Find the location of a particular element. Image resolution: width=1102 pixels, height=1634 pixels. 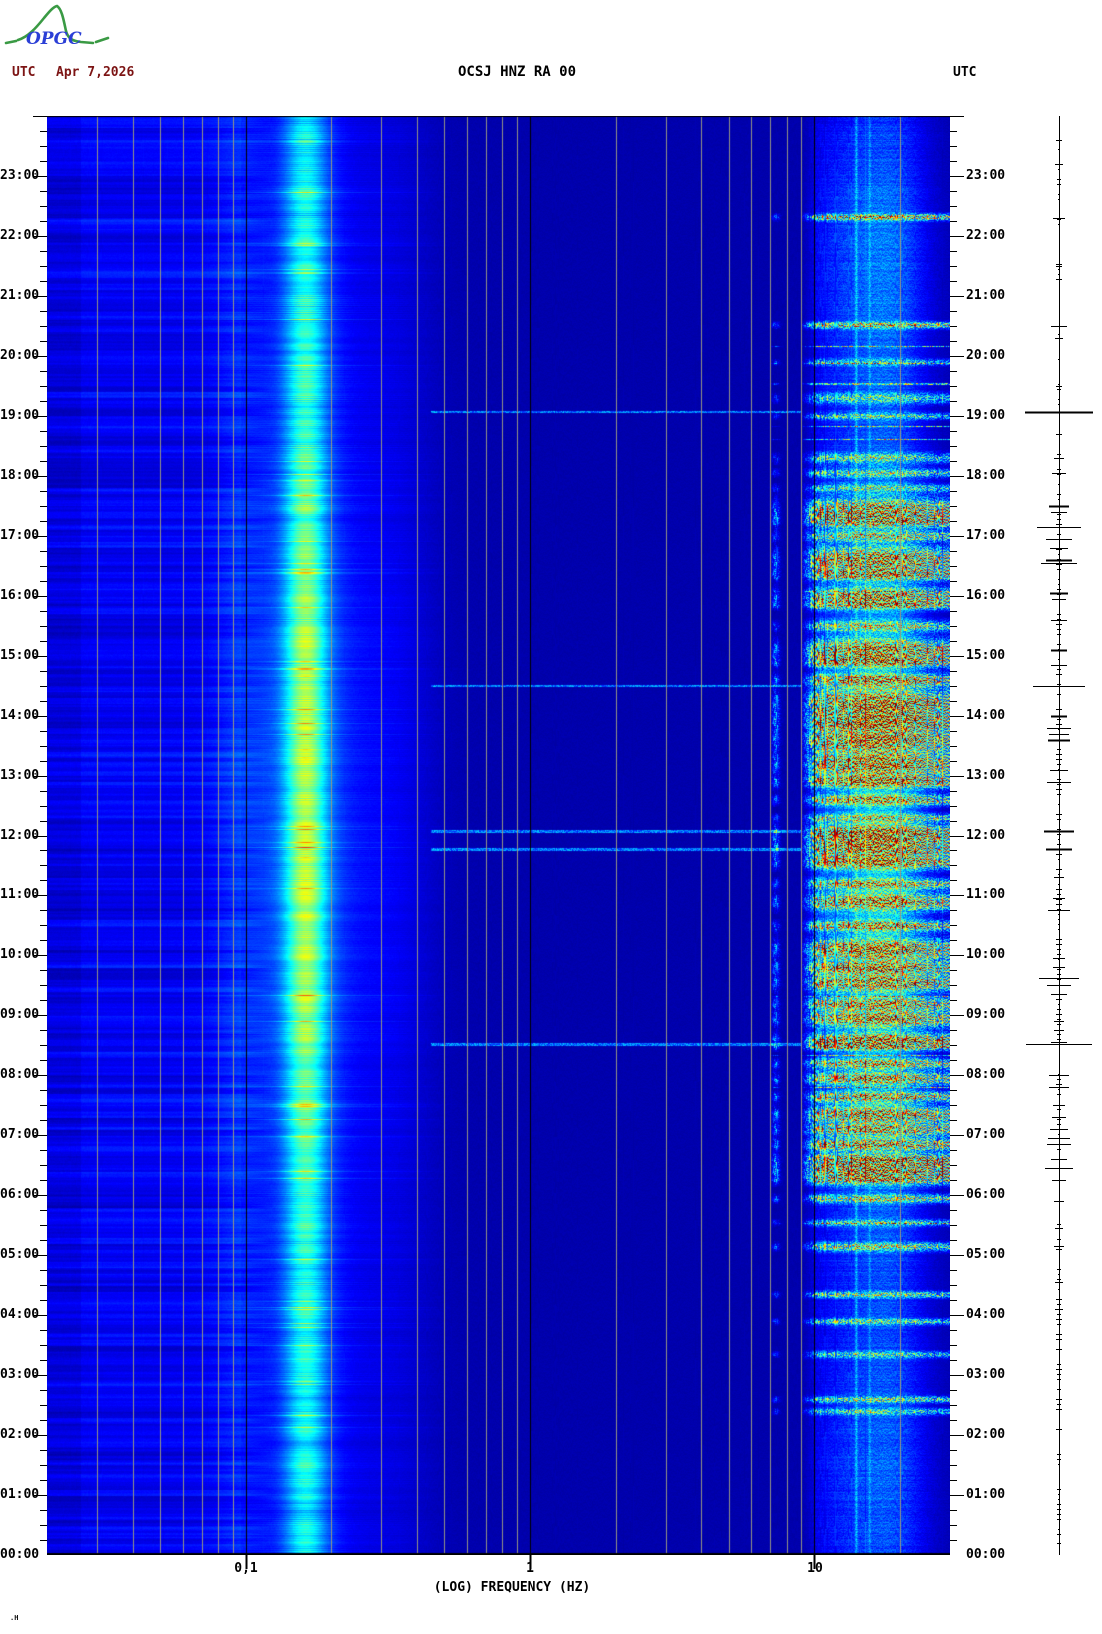

time-label-right-19:00: 19:00 is located at coordinates (986, 415).